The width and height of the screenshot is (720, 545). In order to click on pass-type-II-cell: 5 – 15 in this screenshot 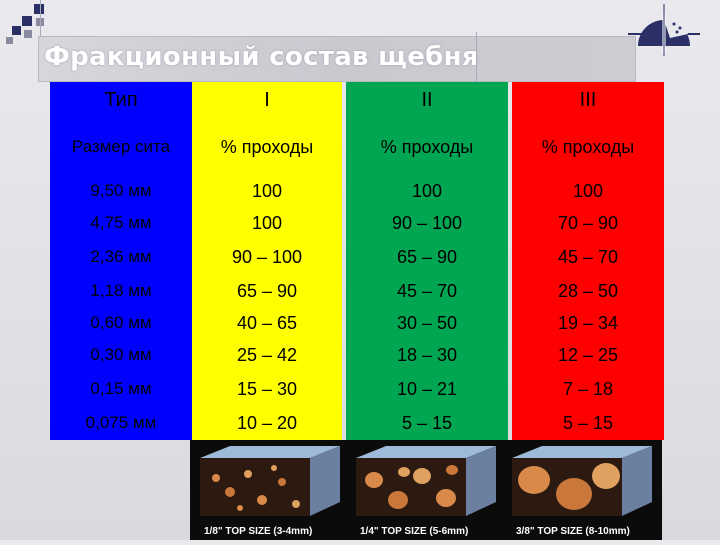, I will do `click(427, 423)`.